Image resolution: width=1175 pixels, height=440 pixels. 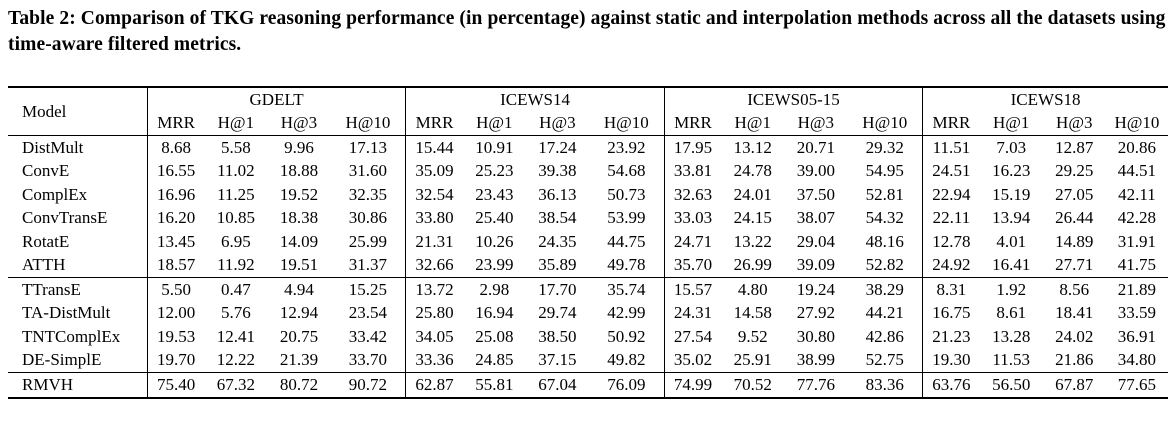 What do you see at coordinates (885, 147) in the screenshot?
I see `value-cell: 29.32` at bounding box center [885, 147].